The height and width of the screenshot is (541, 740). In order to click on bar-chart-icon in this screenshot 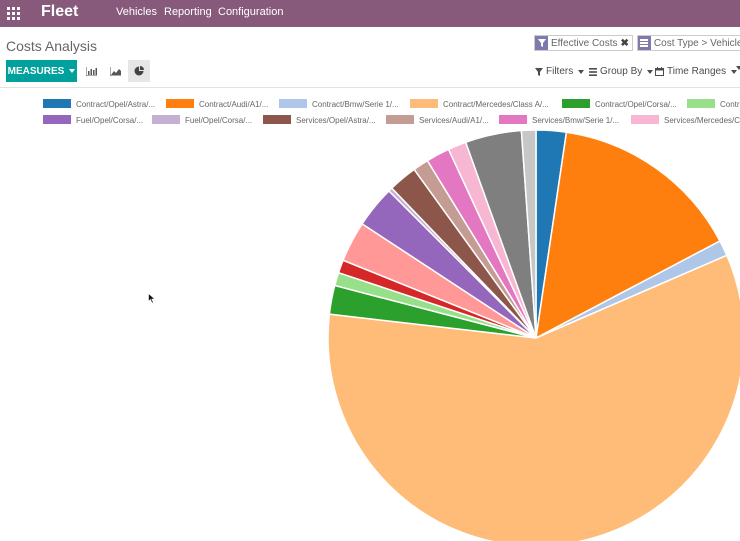, I will do `click(91, 71)`.